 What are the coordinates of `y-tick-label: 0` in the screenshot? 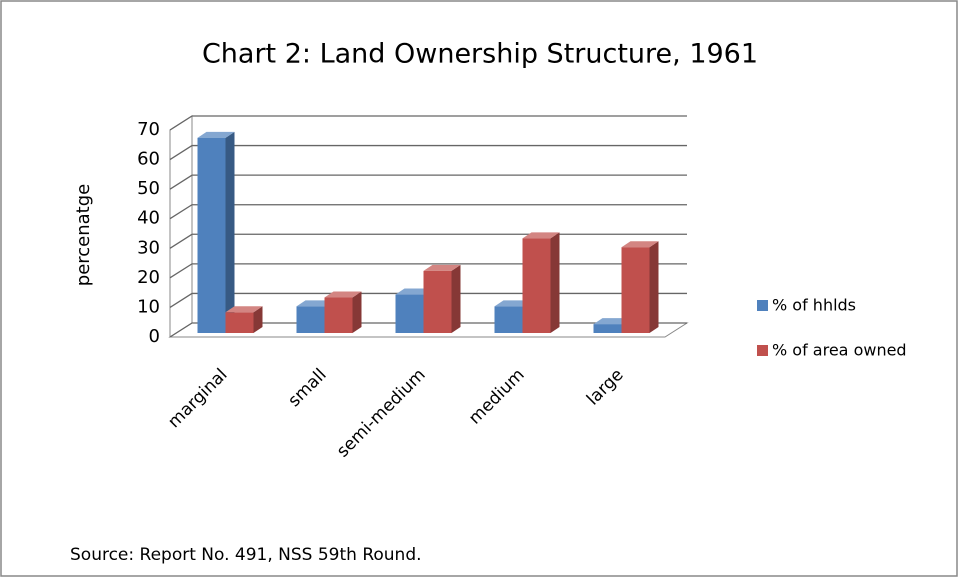 It's located at (154, 336).